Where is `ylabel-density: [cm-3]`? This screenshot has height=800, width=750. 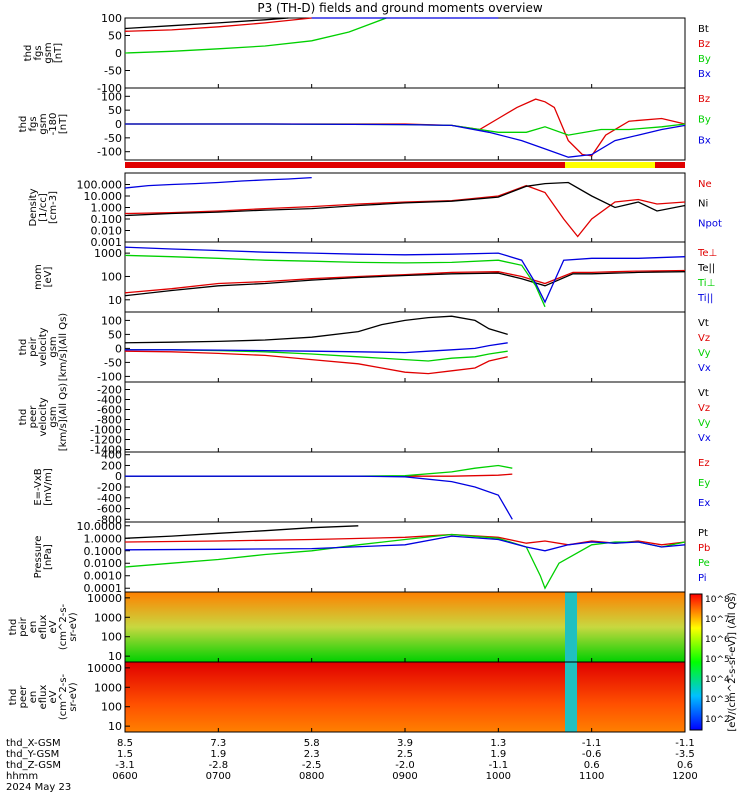 ylabel-density: [cm-3] is located at coordinates (53, 207).